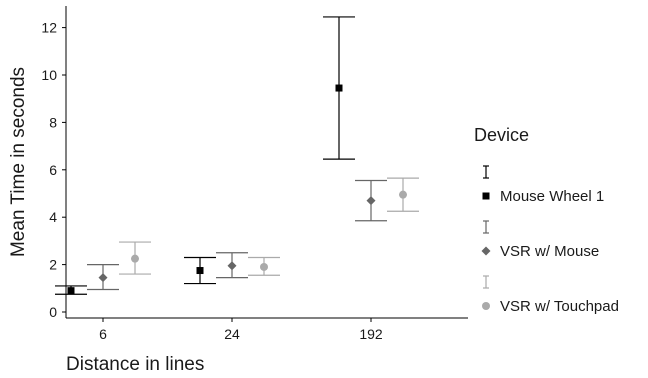 The image size is (648, 378). What do you see at coordinates (540, 240) in the screenshot?
I see `legend-item: VSR w/ Mouse` at bounding box center [540, 240].